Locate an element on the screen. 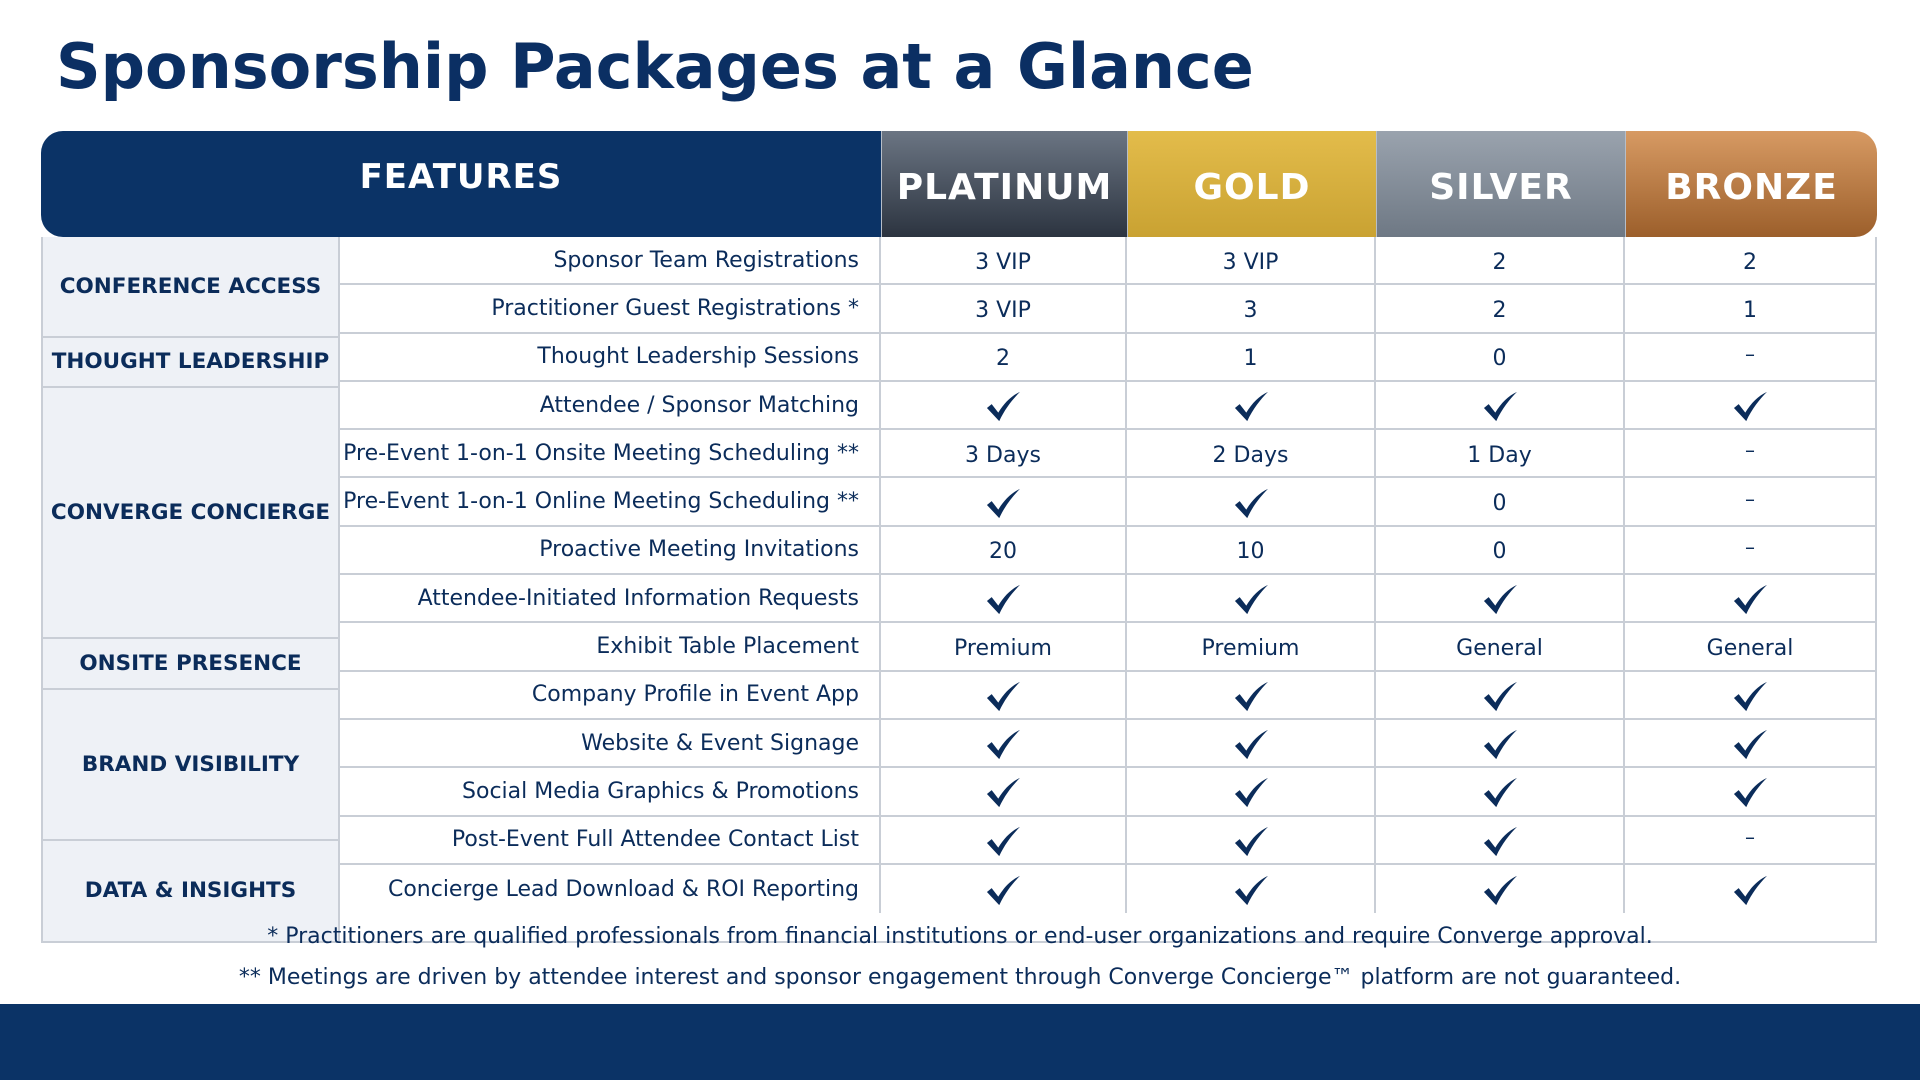 The width and height of the screenshot is (1920, 1080). table-row: Concierge Lead Download & ROI Reporting is located at coordinates (1107, 889).